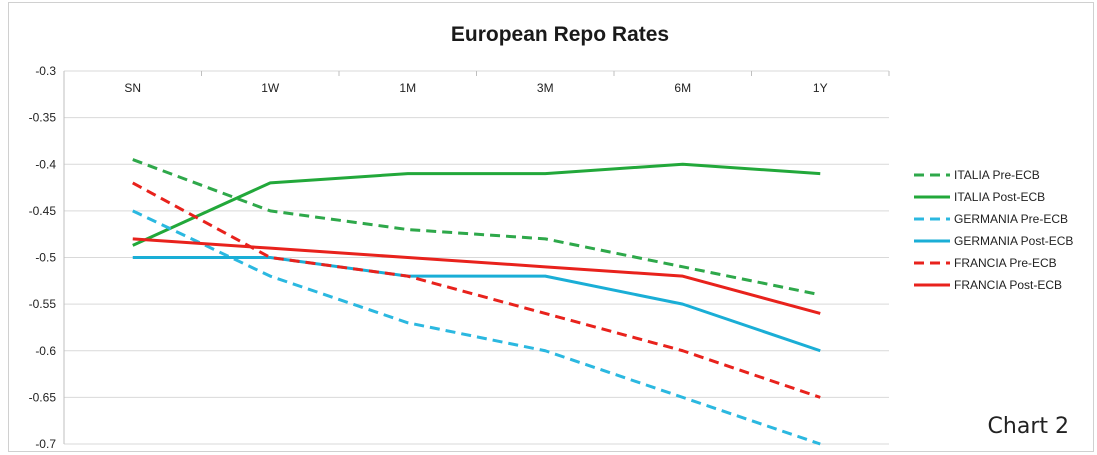 The image size is (1097, 455). I want to click on y-tick-label: -0.55, so click(43, 304).